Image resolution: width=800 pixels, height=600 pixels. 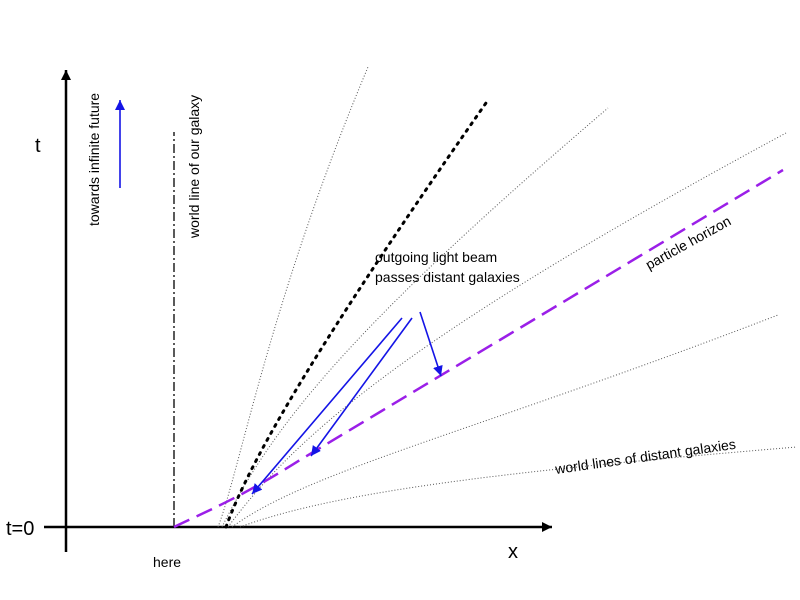 I want to click on t-axis-label: t, so click(x=38, y=146).